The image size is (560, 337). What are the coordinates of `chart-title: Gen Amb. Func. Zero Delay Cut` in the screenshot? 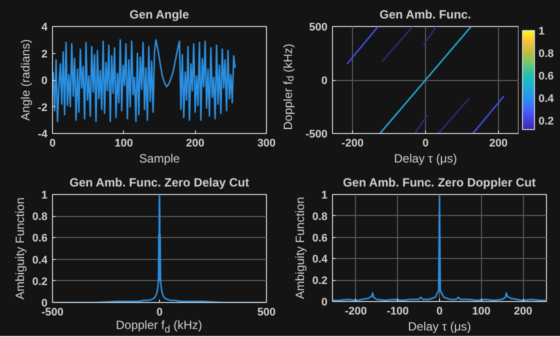 It's located at (159, 183).